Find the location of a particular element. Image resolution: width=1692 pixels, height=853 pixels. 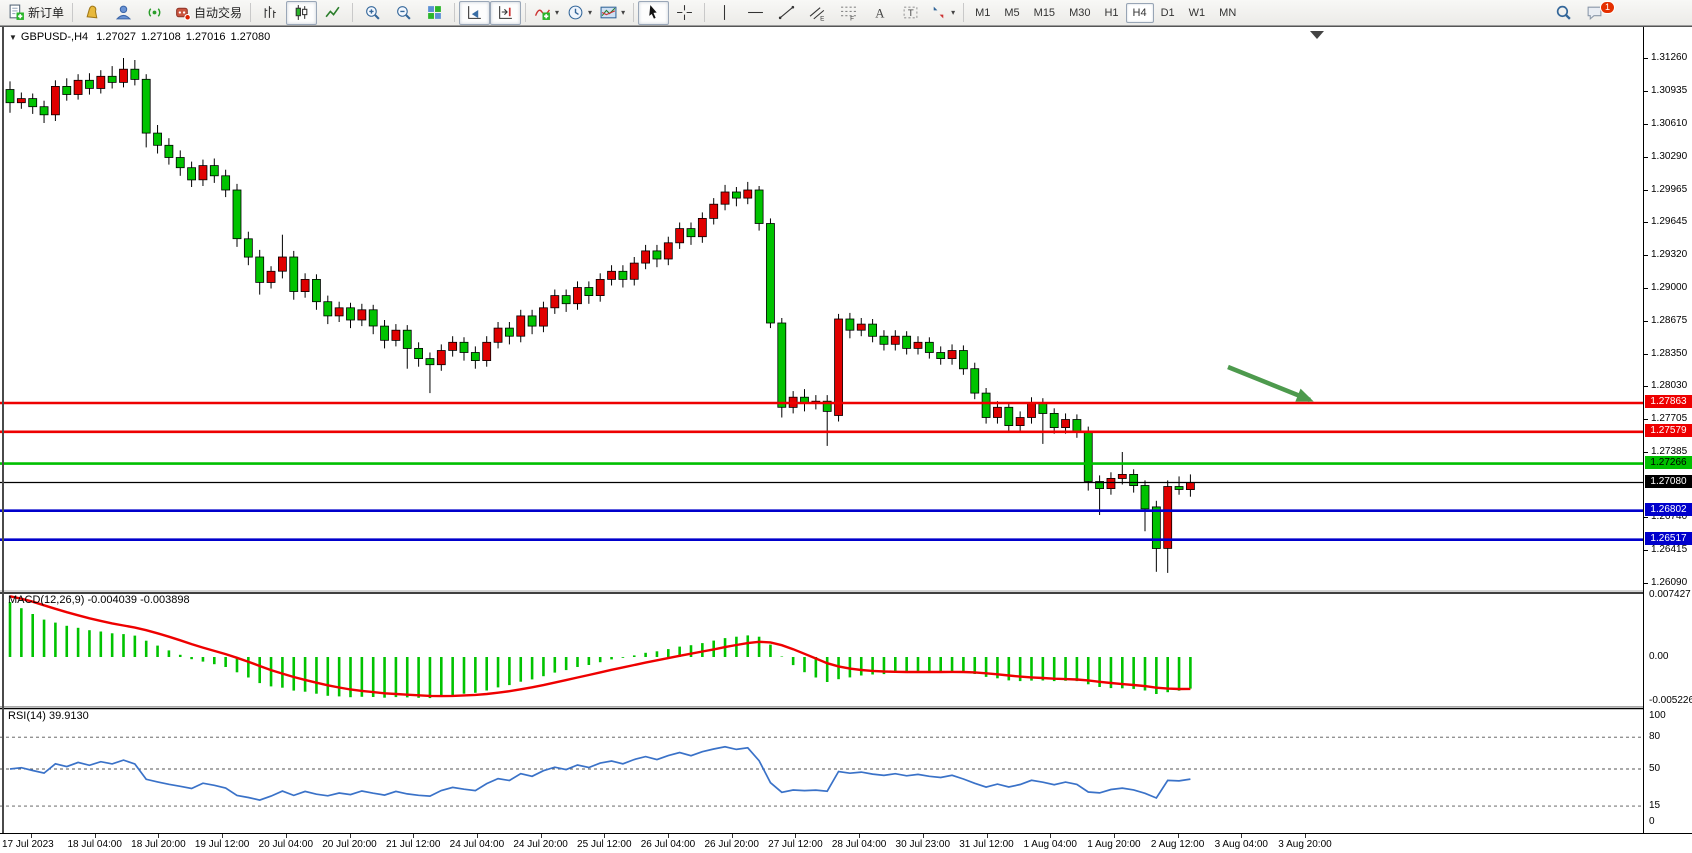

current-price-badge: 1.27080 is located at coordinates (1668, 481).